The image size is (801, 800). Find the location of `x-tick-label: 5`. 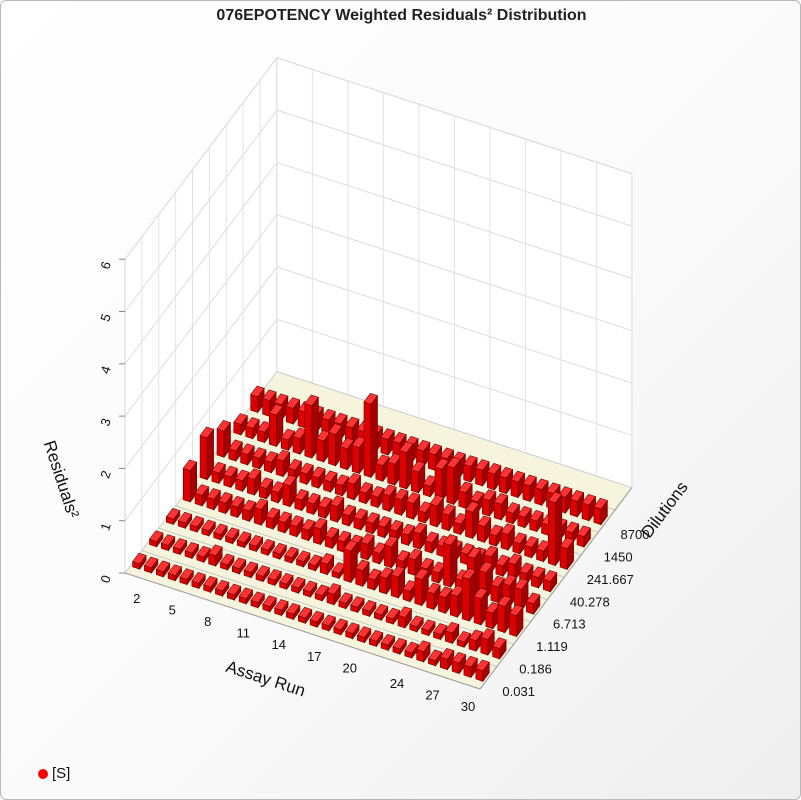

x-tick-label: 5 is located at coordinates (172, 609).